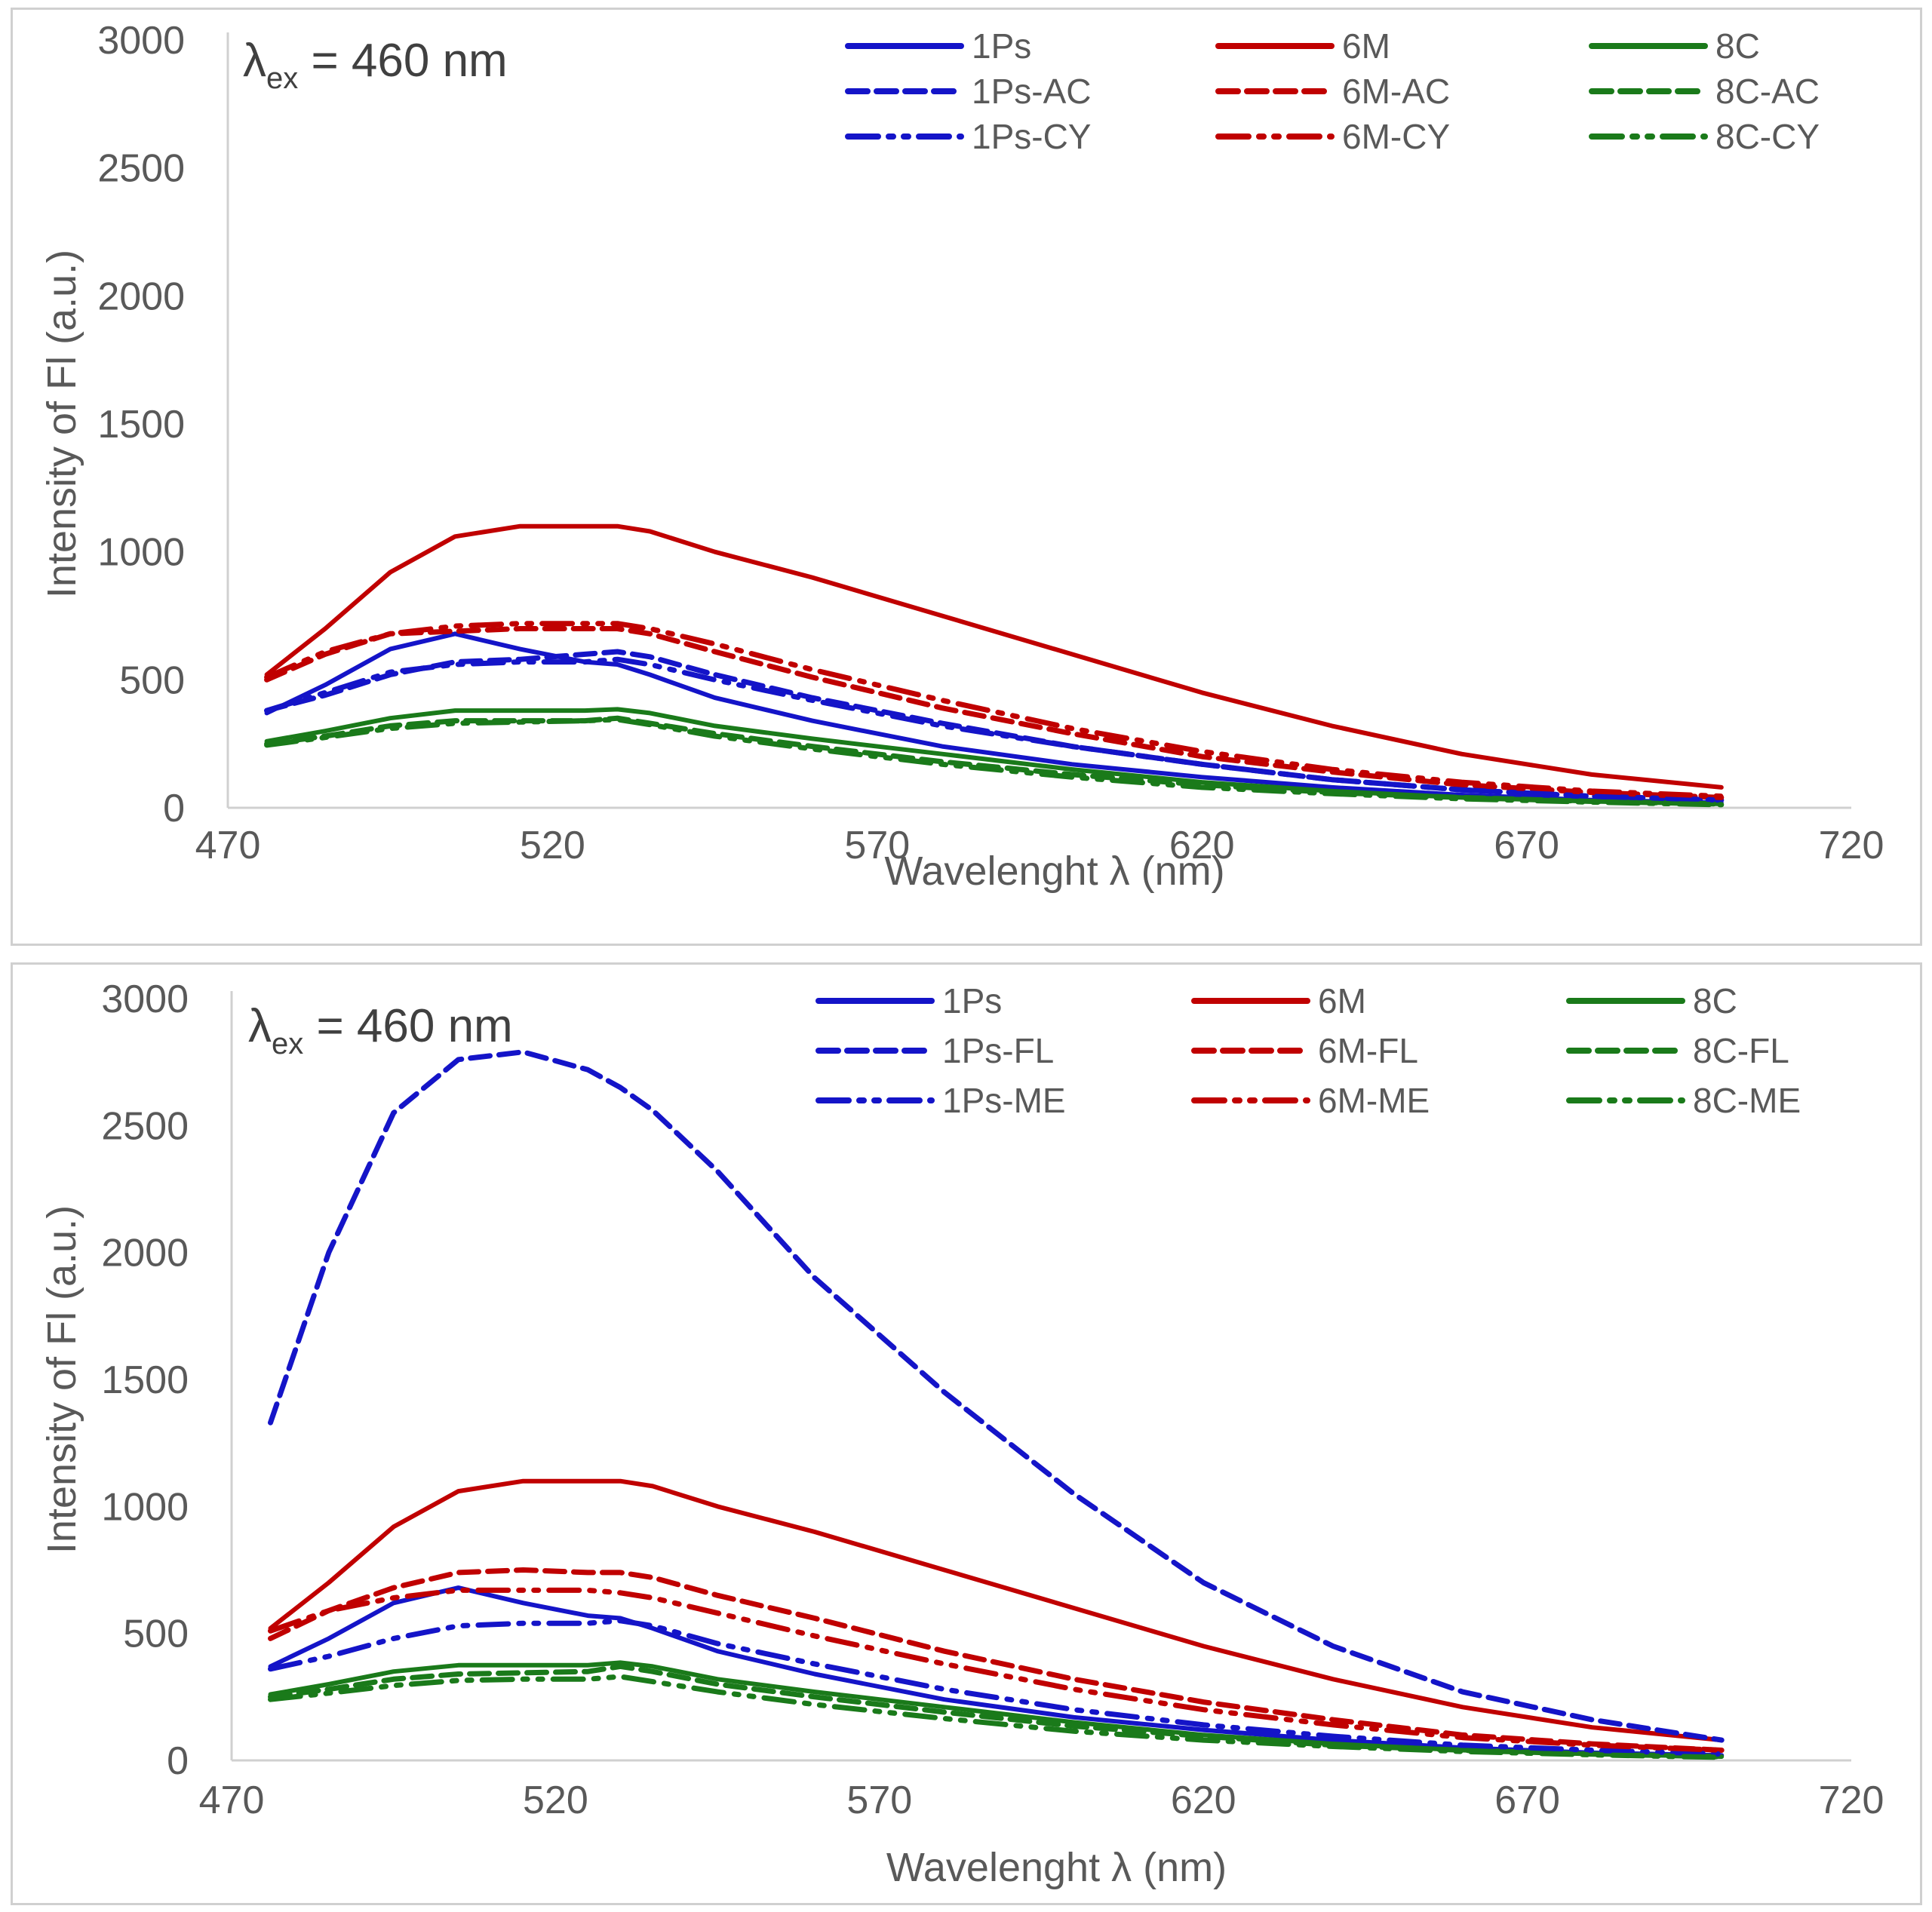 The image size is (1932, 1912). What do you see at coordinates (1031, 91) in the screenshot?
I see `legend-label: 1Ps-AC` at bounding box center [1031, 91].